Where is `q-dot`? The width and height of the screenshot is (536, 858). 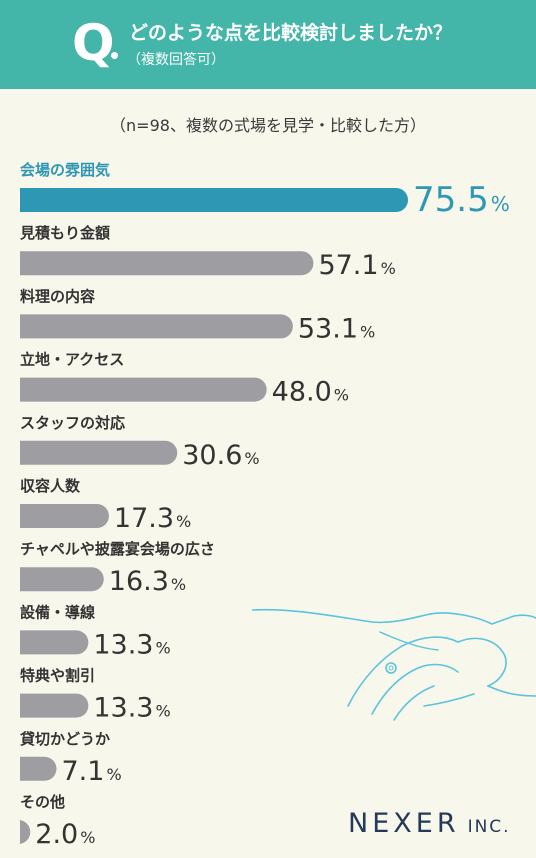
q-dot is located at coordinates (114, 55).